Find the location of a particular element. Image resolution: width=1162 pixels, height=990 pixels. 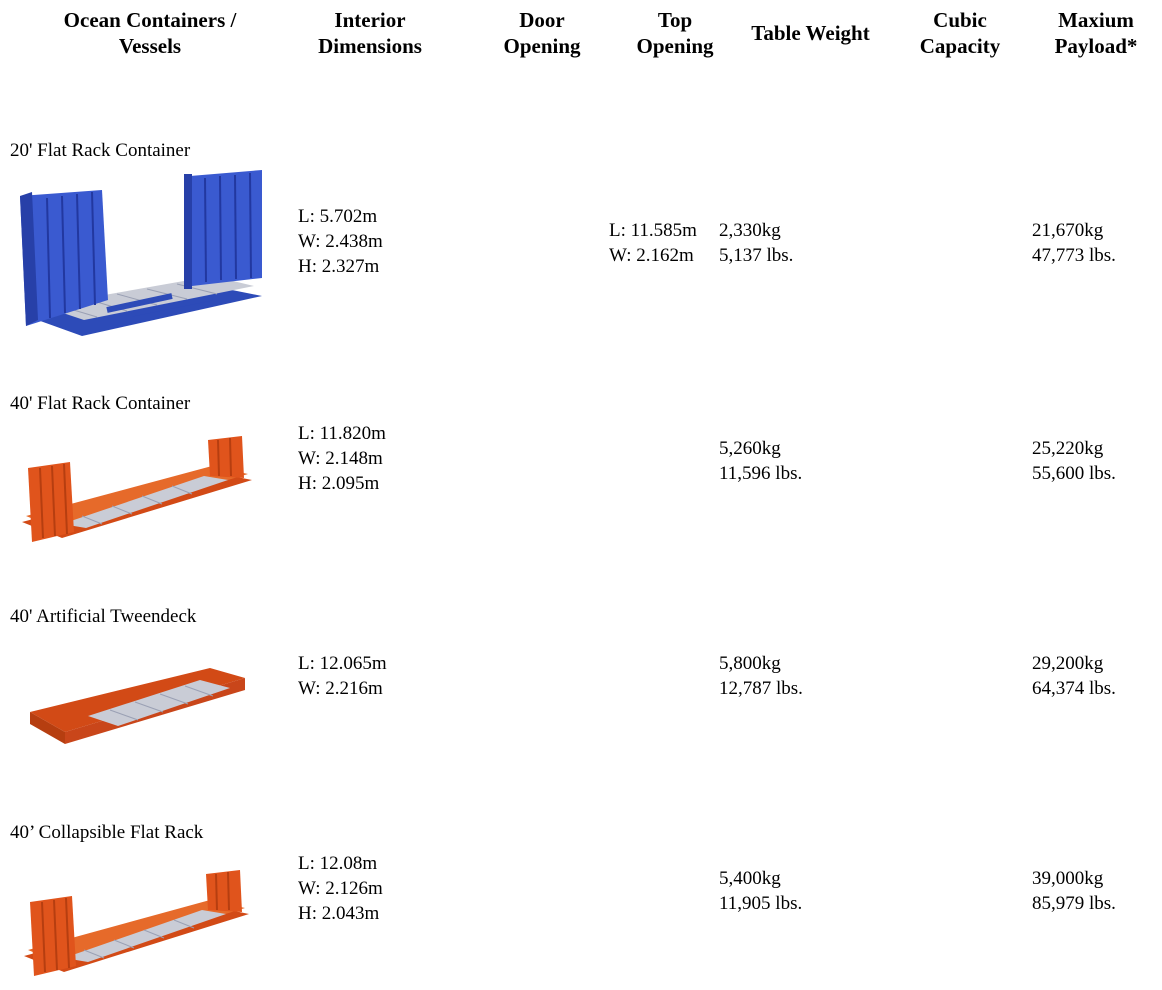

tare-weight: 5,800kg 12,787 lbs. is located at coordinates (761, 676).